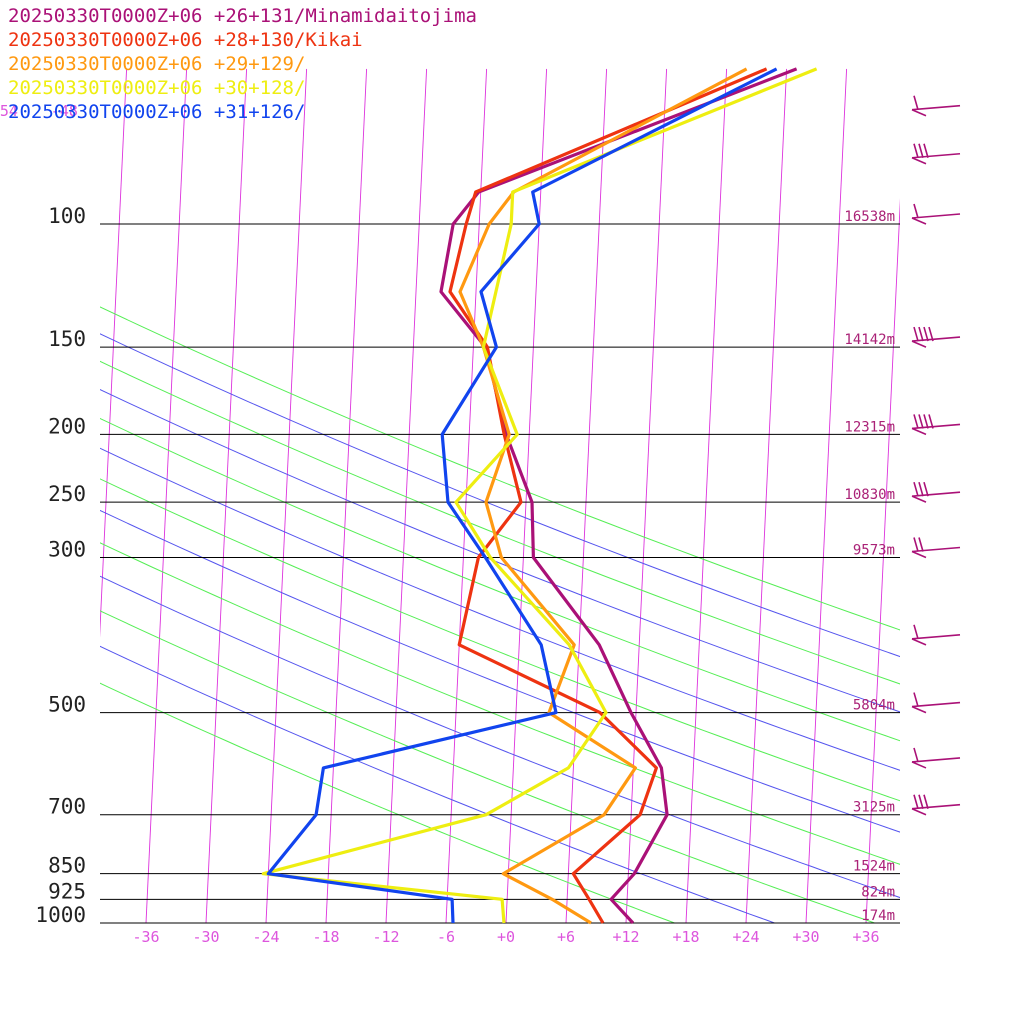 The image size is (1024, 1024). What do you see at coordinates (805, 937) in the screenshot?
I see `temperature-tick-label: +30` at bounding box center [805, 937].